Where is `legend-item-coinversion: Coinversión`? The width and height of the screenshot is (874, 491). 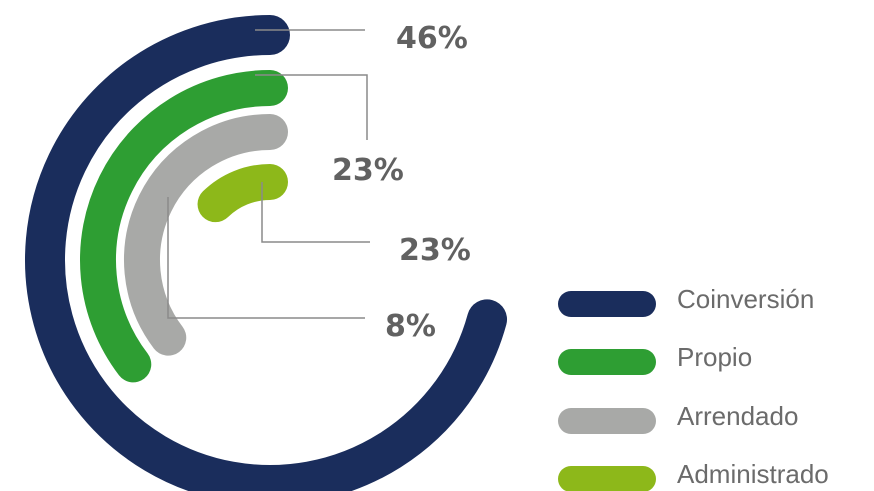
legend-item-coinversion: Coinversión is located at coordinates (715, 302).